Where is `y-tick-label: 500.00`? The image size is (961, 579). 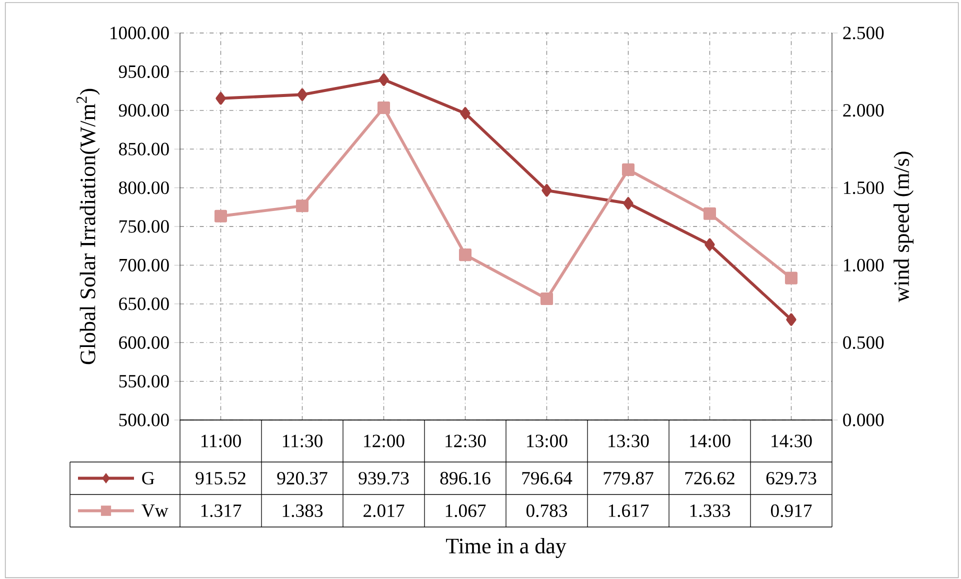 y-tick-label: 500.00 is located at coordinates (144, 420).